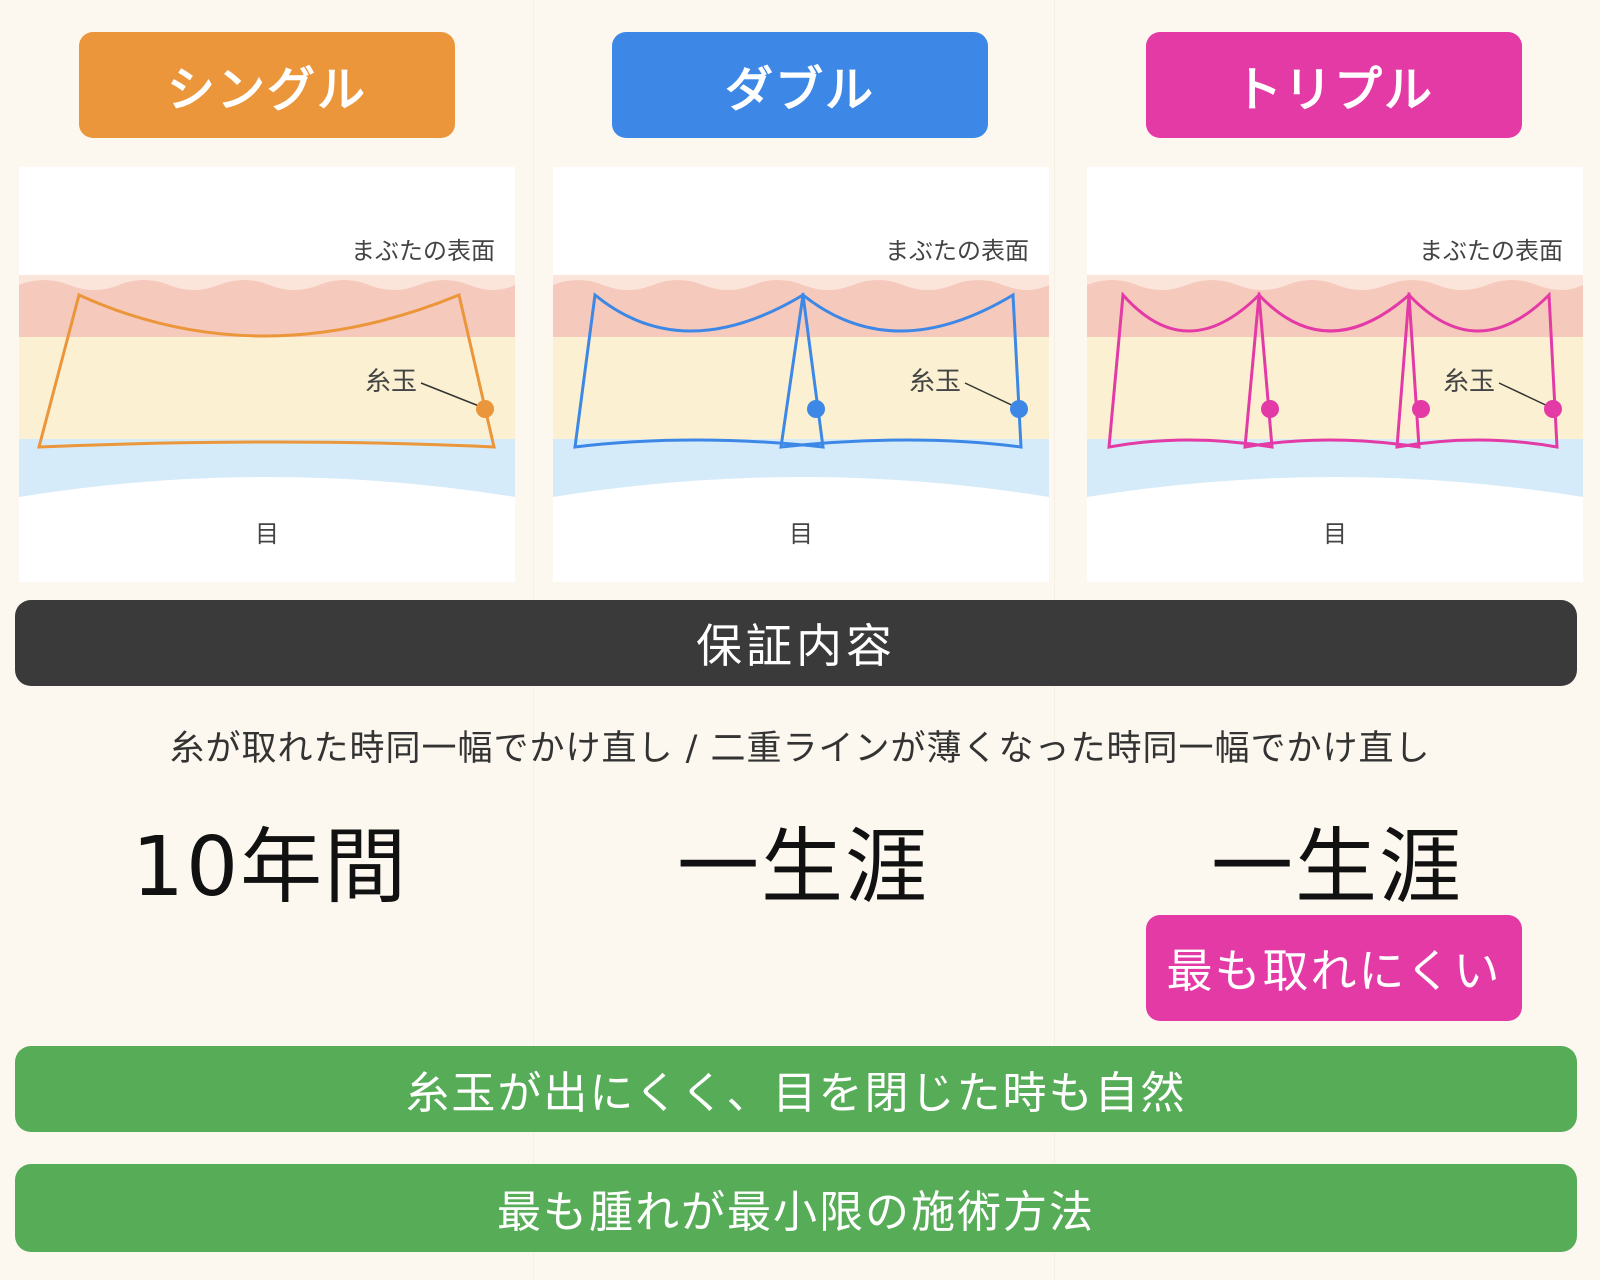 The width and height of the screenshot is (1600, 1280). I want to click on guarantee-header: 保証内容, so click(796, 643).